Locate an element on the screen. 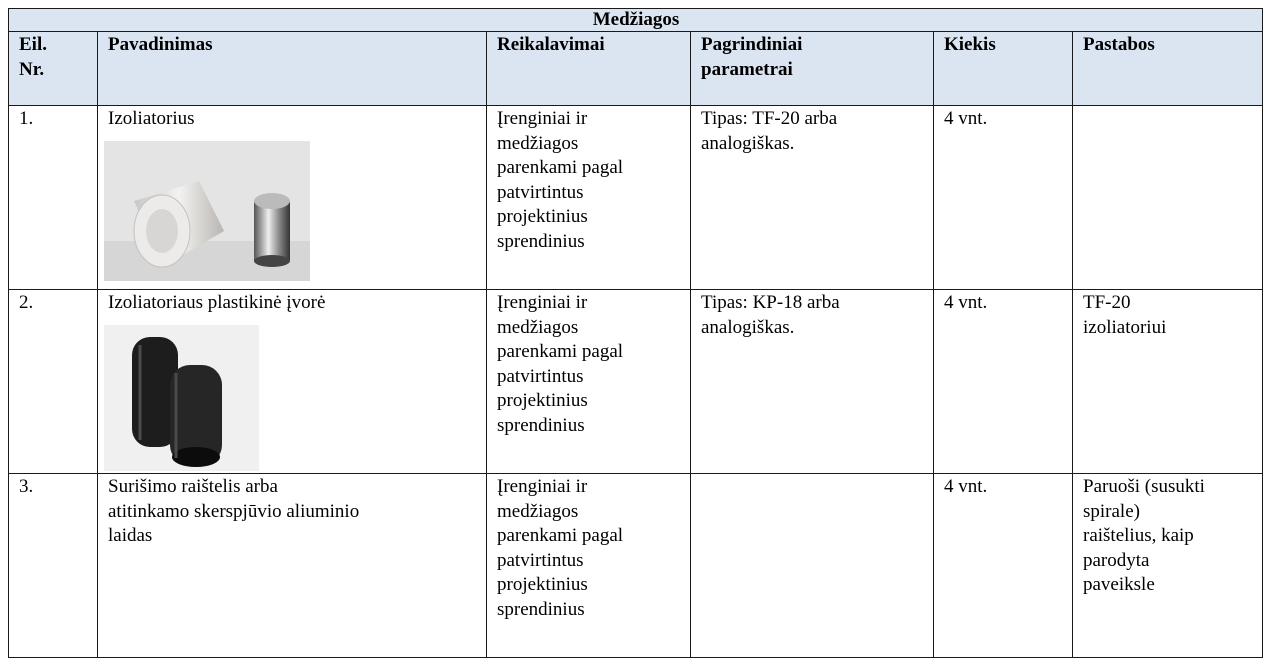 This screenshot has width=1269, height=666. head-cell: Pastabos is located at coordinates (1167, 68).